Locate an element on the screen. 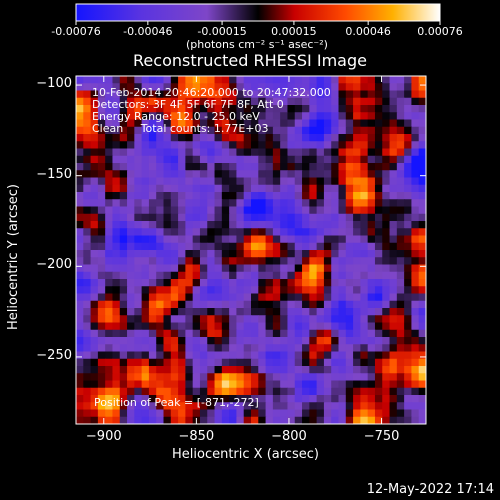 This screenshot has height=500, width=500. annotation-line-3: Energy Range: 12.0 - 25.0 keV is located at coordinates (176, 116).